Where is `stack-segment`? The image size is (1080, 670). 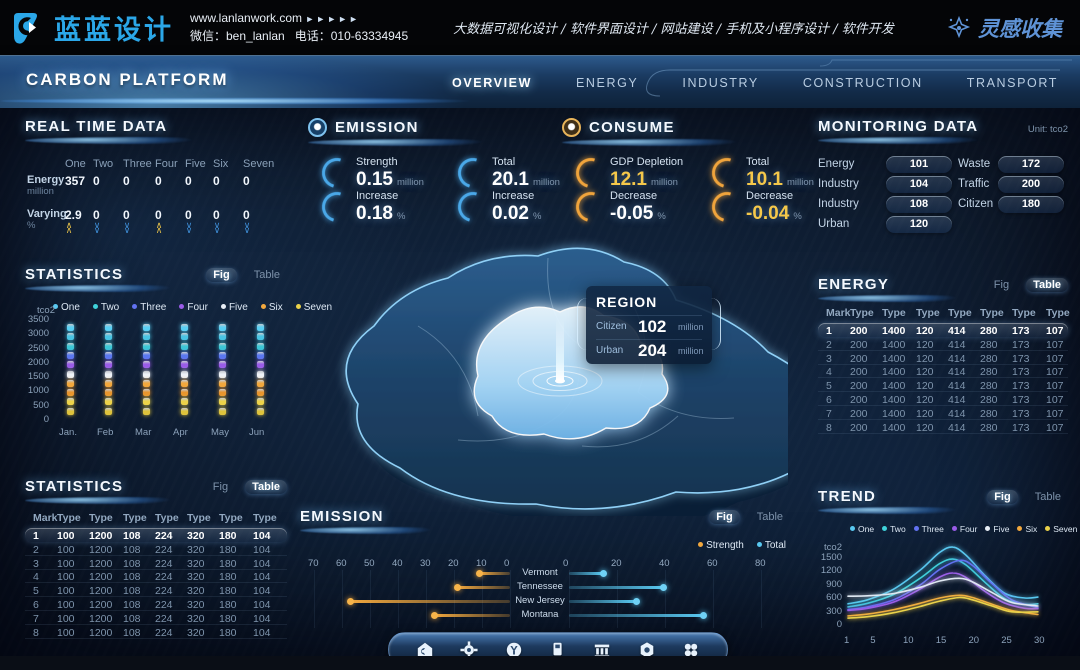
stack-segment is located at coordinates (222, 393).